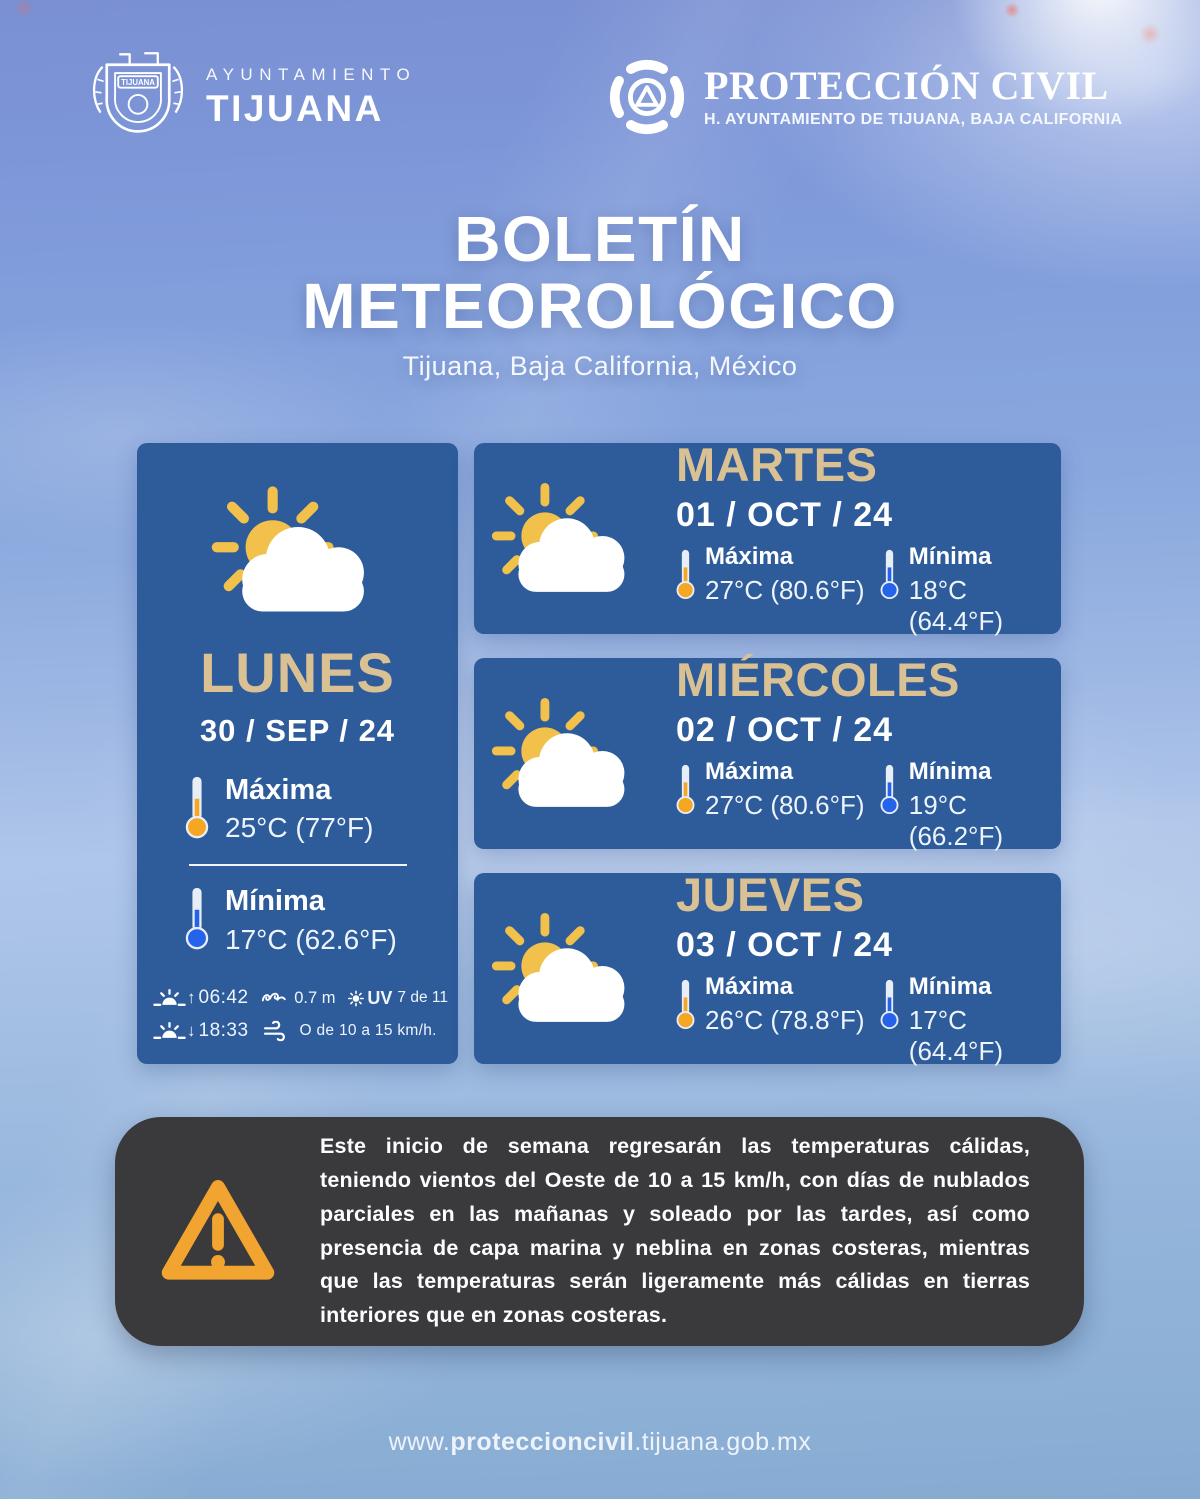 Image resolution: width=1200 pixels, height=1499 pixels. Describe the element at coordinates (785, 944) in the screenshot. I see `forecast-date: 03 / OCT / 24` at that location.